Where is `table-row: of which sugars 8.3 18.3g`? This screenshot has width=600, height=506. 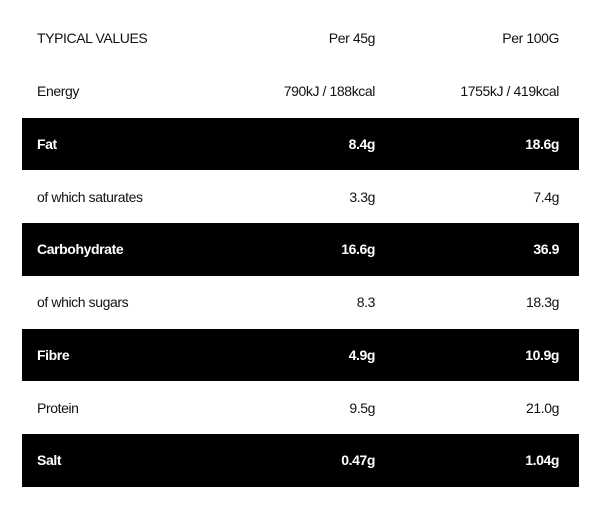 table-row: of which sugars 8.3 18.3g is located at coordinates (300, 302).